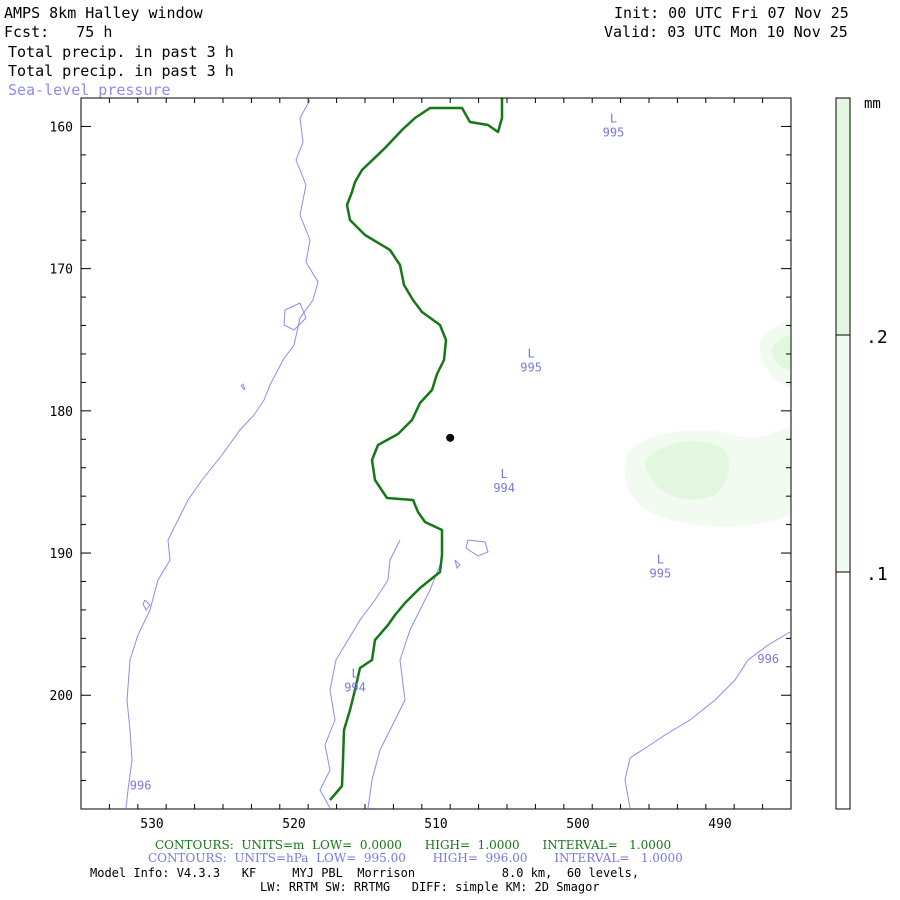 The height and width of the screenshot is (900, 900). What do you see at coordinates (58, 32) in the screenshot?
I see `forecast-hour: Fcst: 75 h` at bounding box center [58, 32].